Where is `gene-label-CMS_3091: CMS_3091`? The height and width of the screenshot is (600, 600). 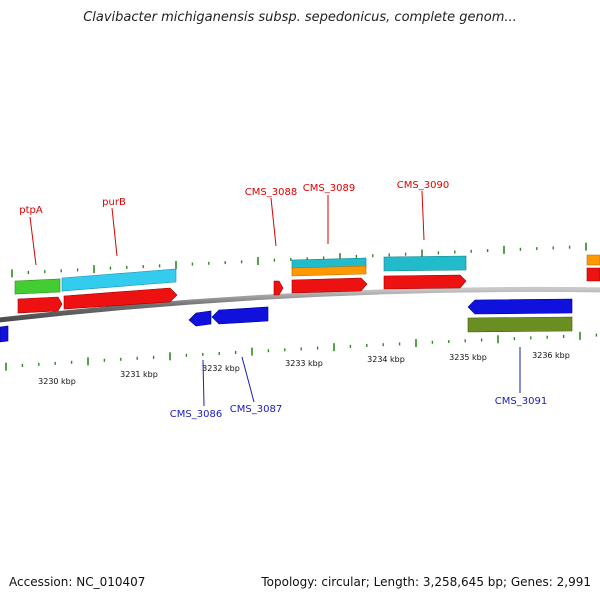
gene-label-CMS_3091: CMS_3091 is located at coordinates (521, 401).